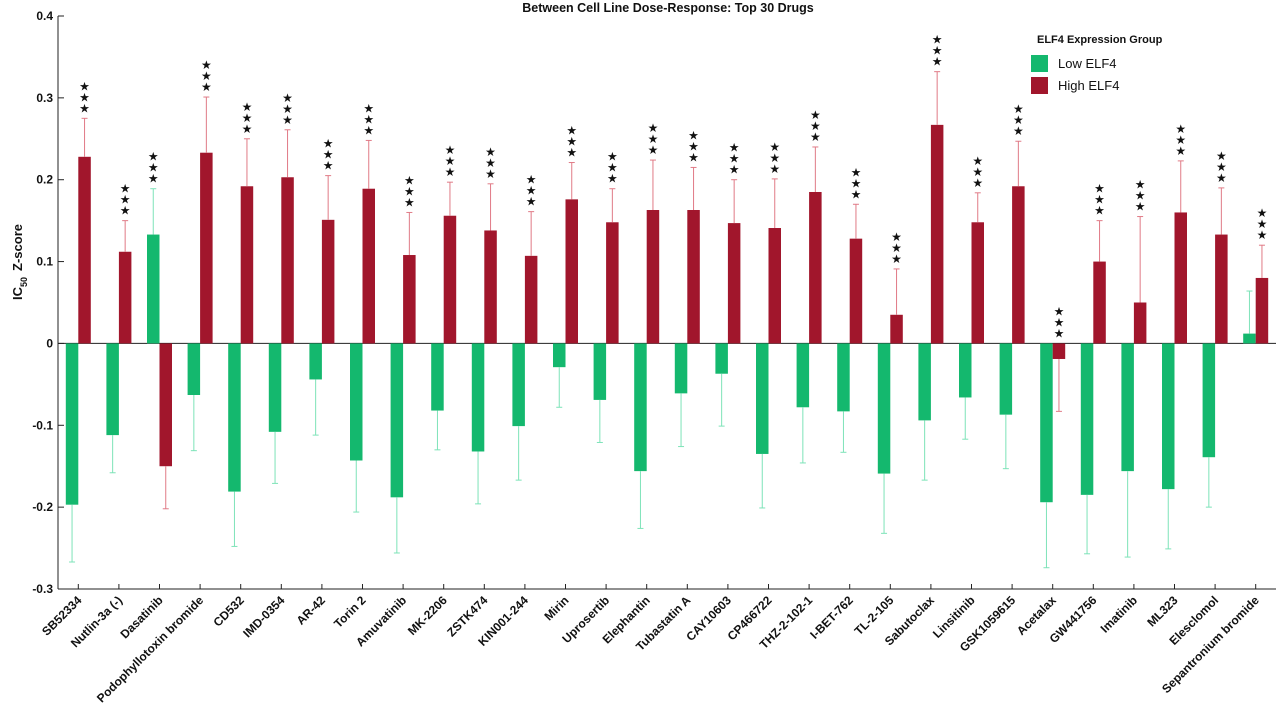  What do you see at coordinates (556, 608) in the screenshot?
I see `x-tick-label: Mirin` at bounding box center [556, 608].